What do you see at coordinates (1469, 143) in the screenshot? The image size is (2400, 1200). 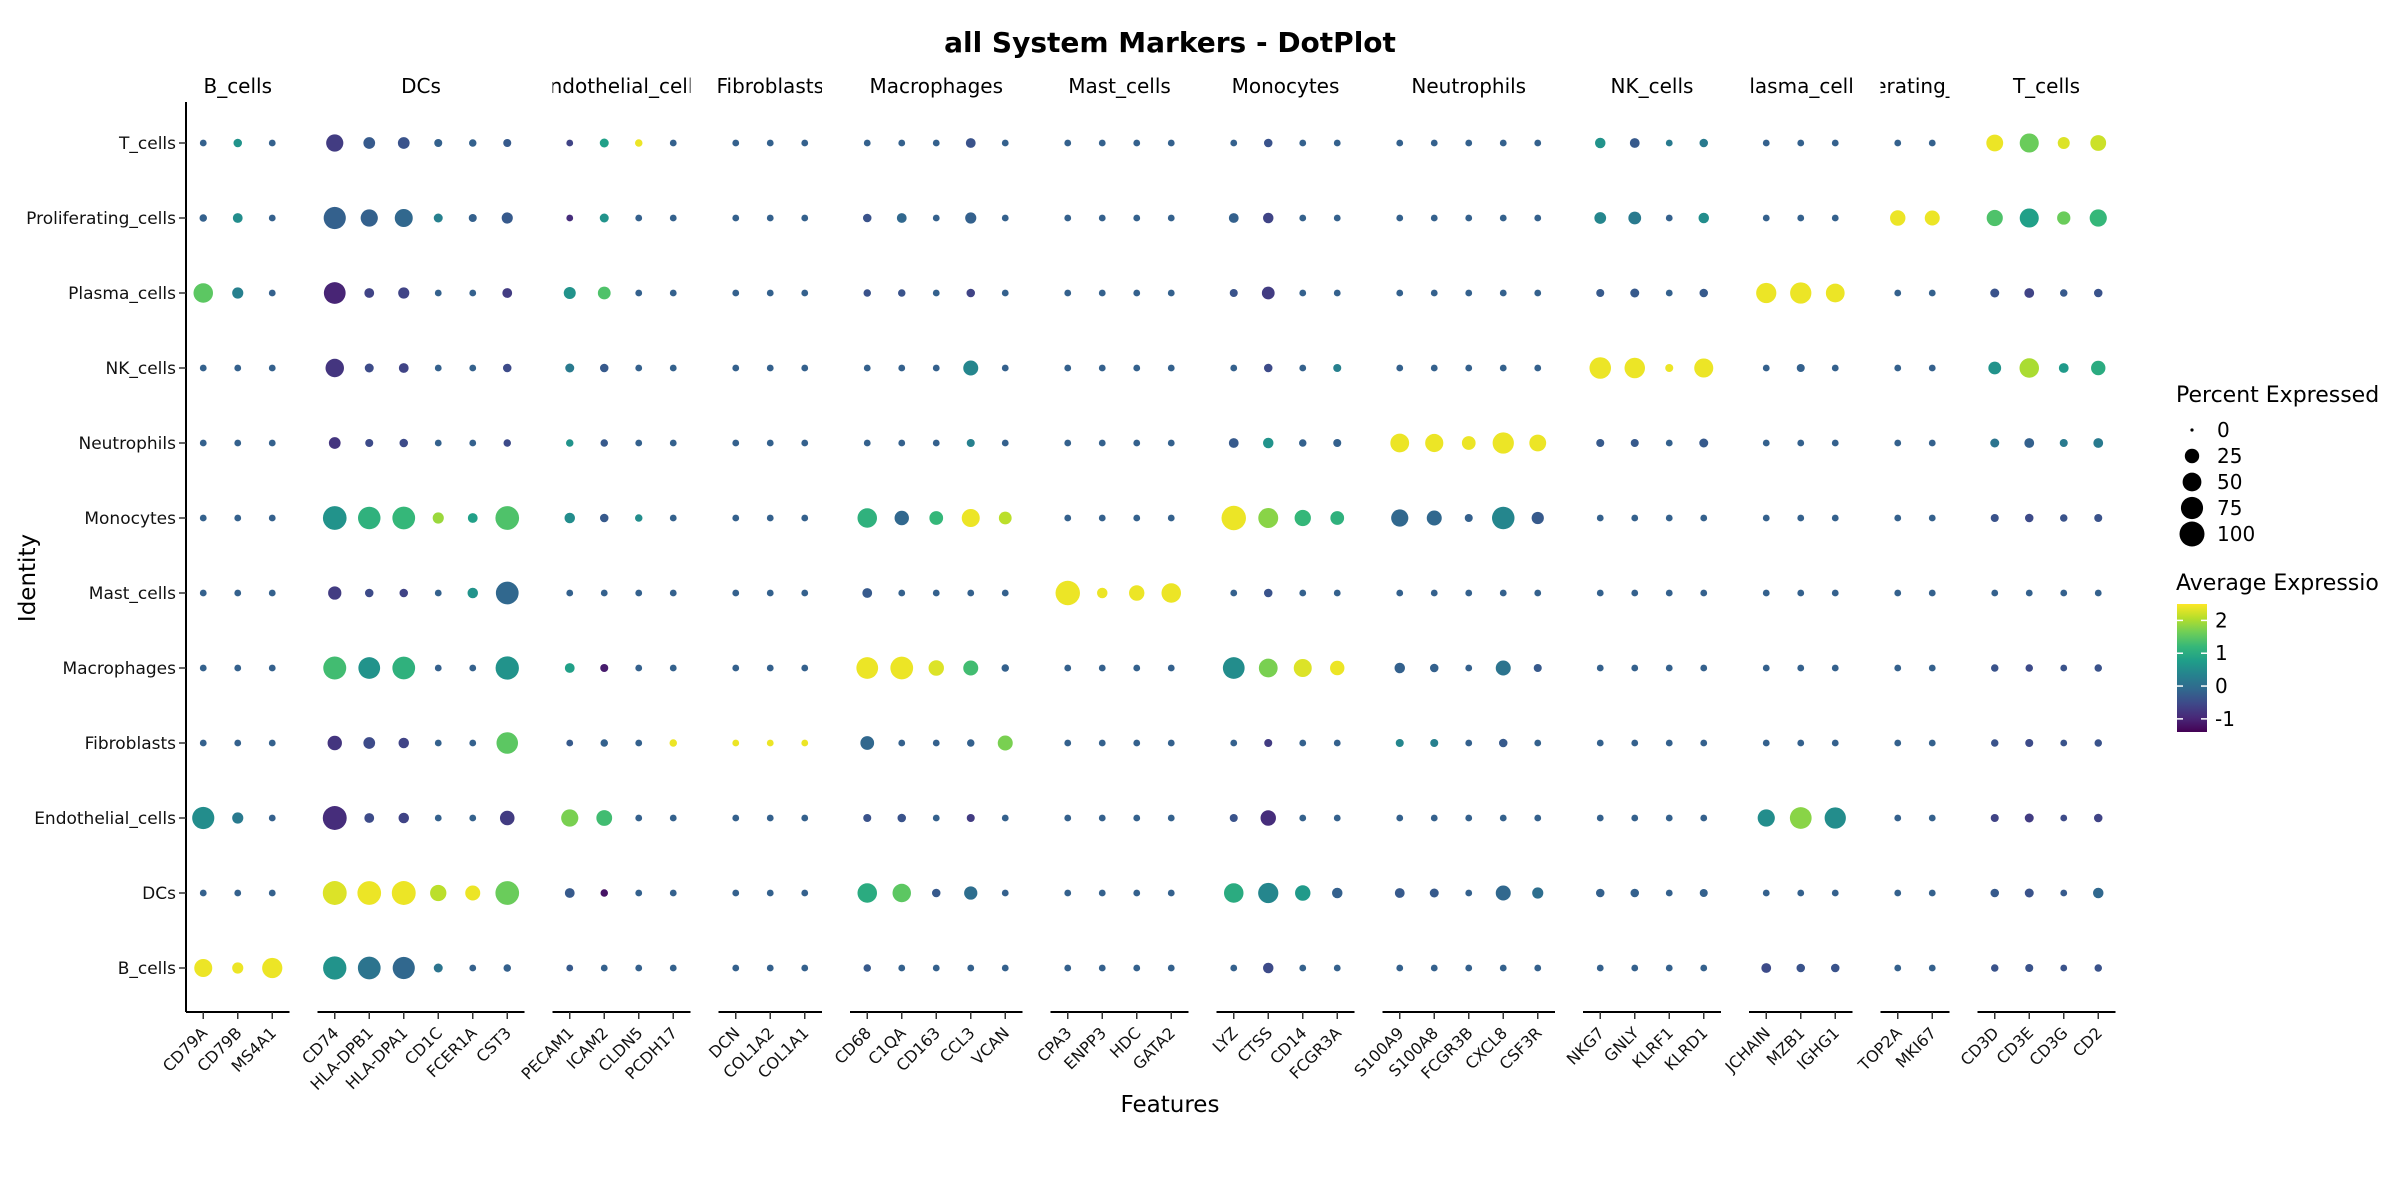 I see `dot-T_cells-FCGR3B` at bounding box center [1469, 143].